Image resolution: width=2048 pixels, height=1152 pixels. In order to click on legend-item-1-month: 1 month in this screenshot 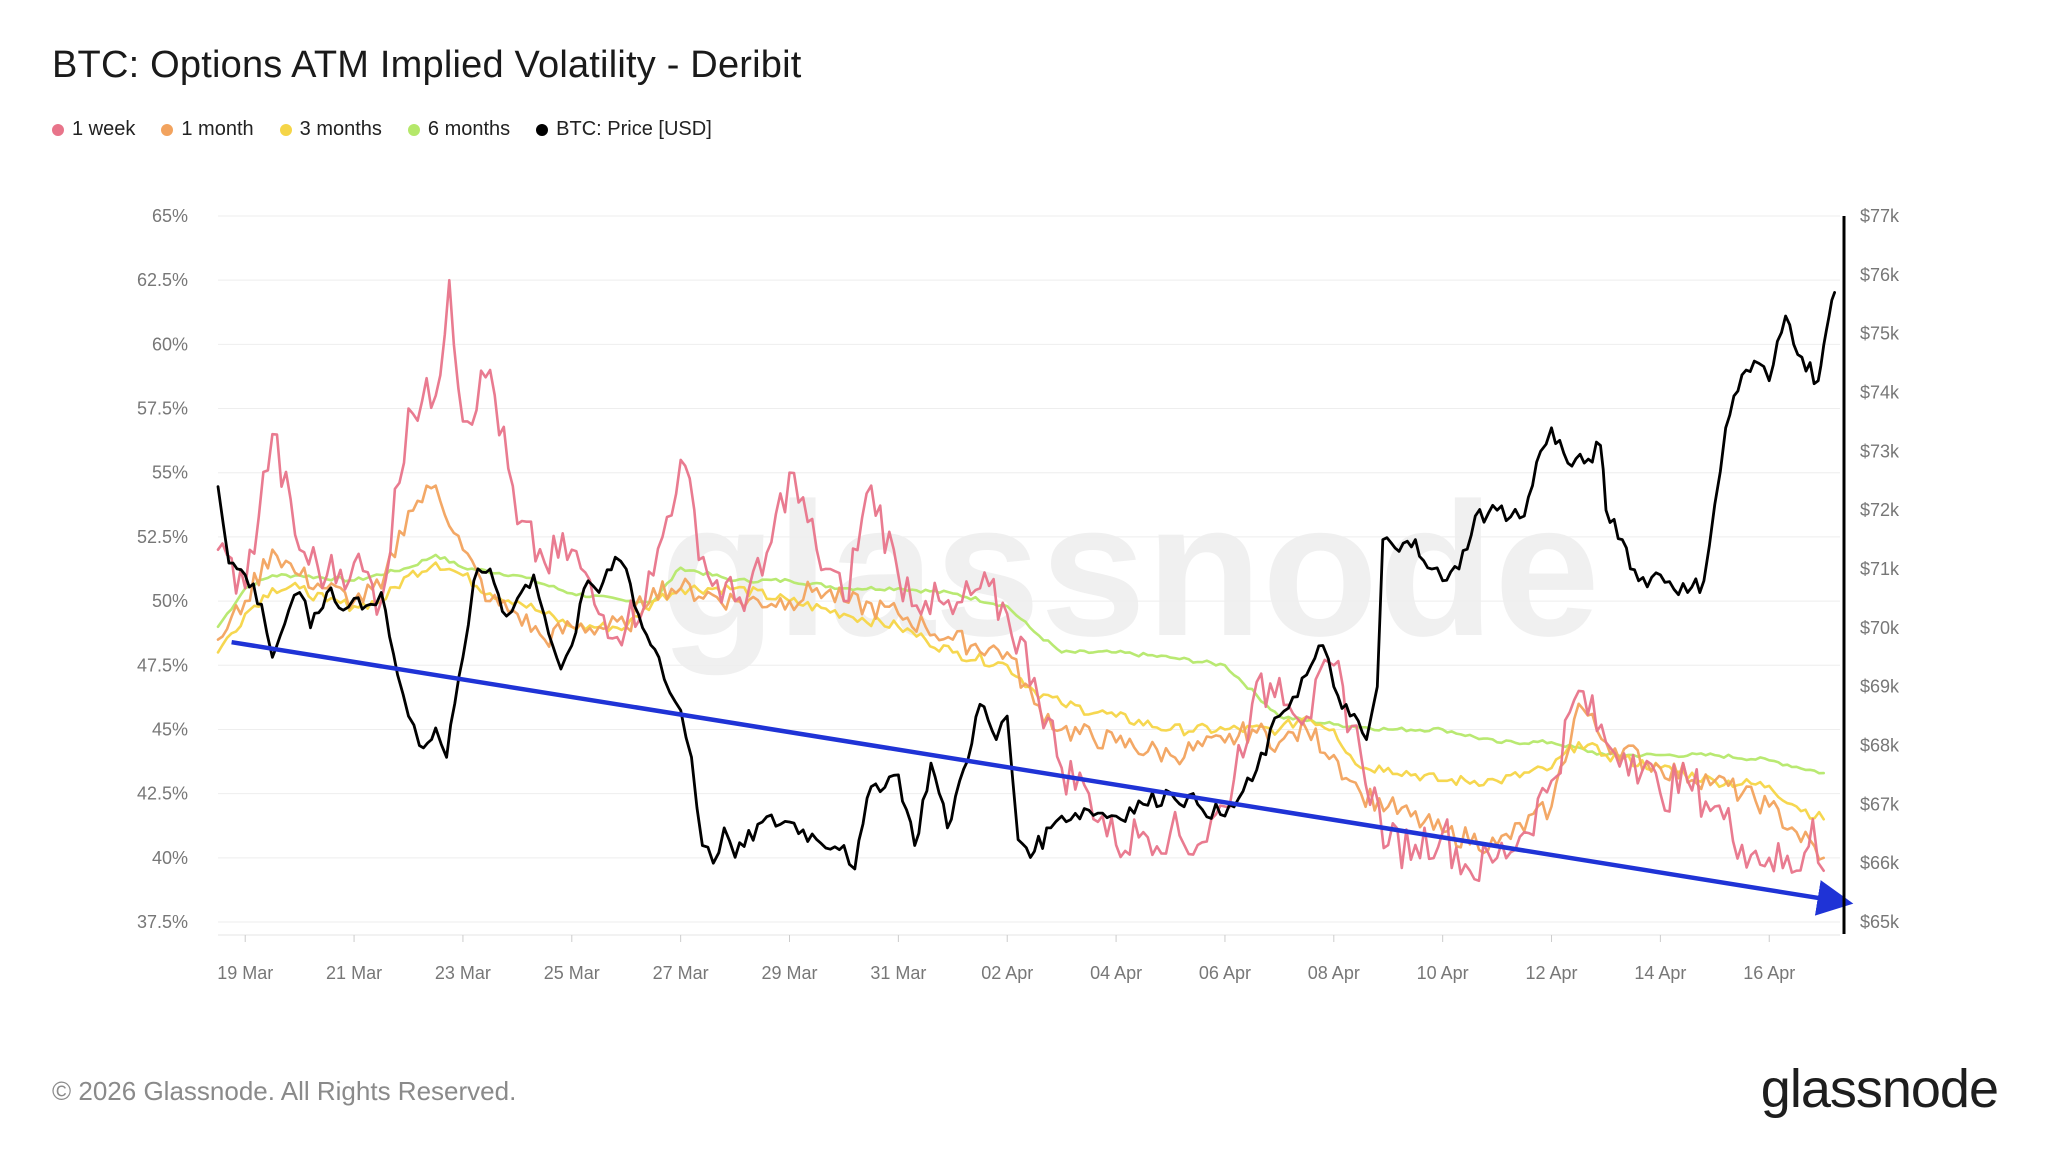, I will do `click(207, 129)`.